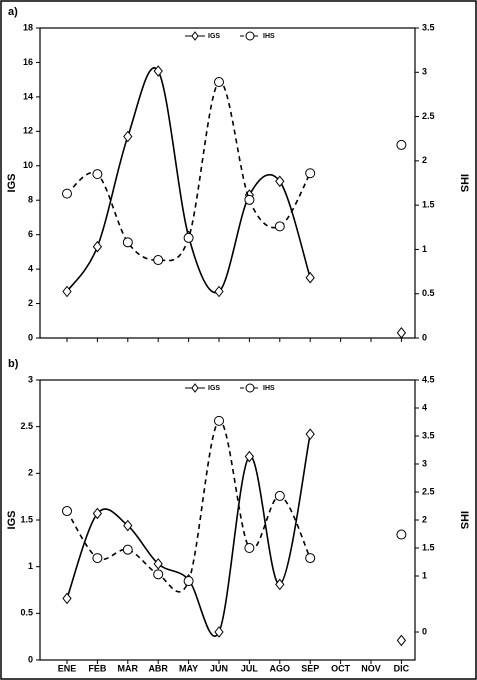 The image size is (477, 680). What do you see at coordinates (428, 293) in the screenshot?
I see `y2-tick-label: 0.5` at bounding box center [428, 293].